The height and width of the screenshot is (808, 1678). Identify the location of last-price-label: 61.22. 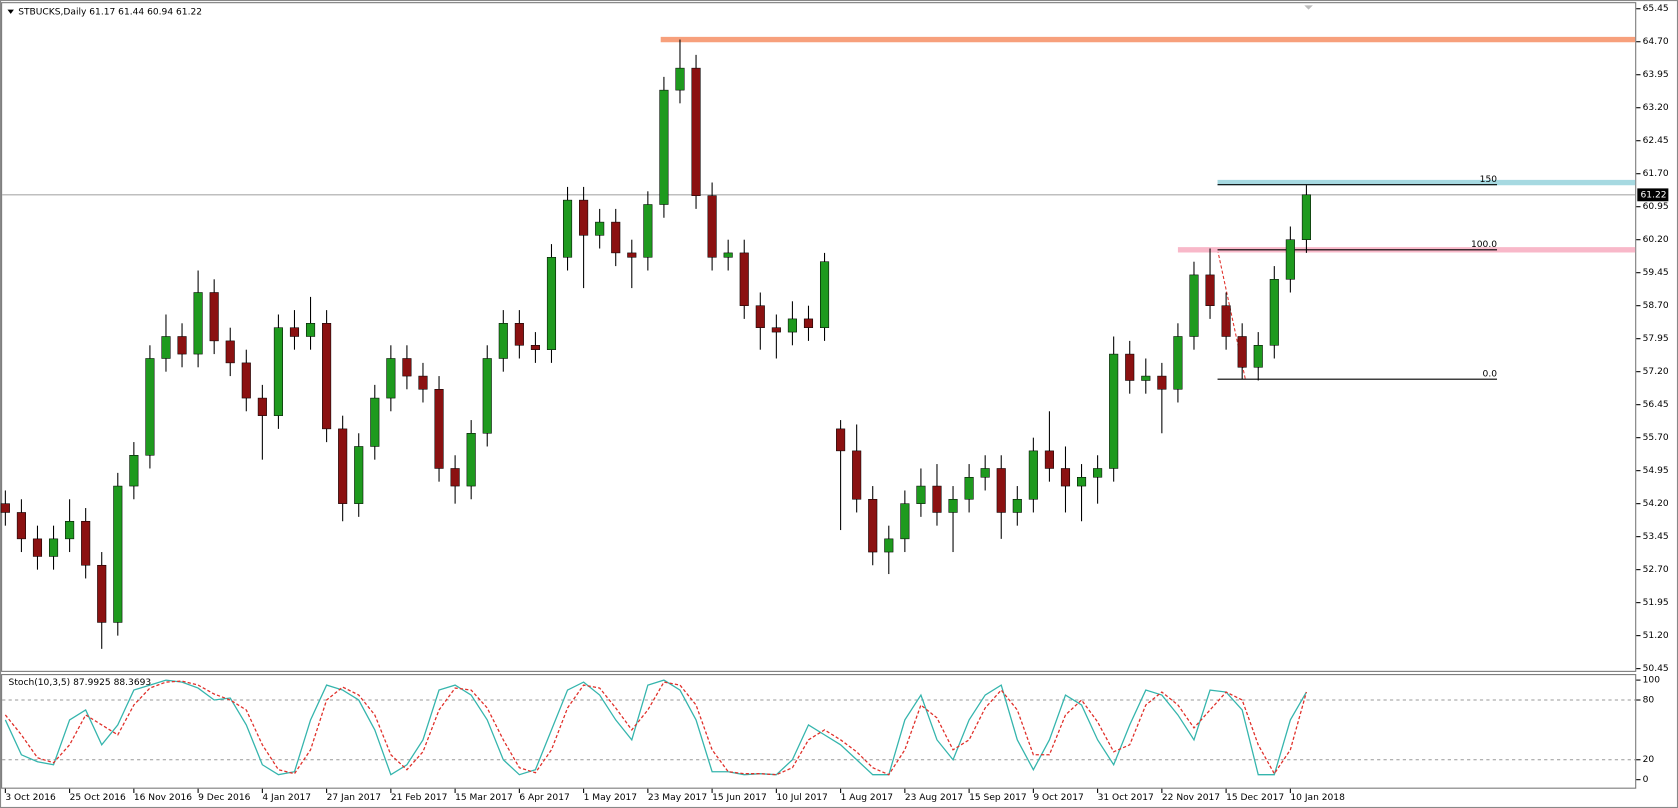
(1654, 195).